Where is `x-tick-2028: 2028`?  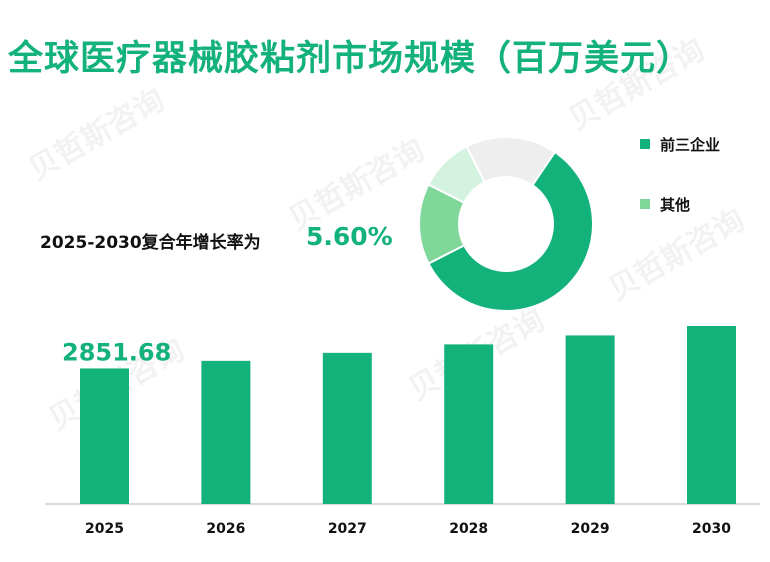 x-tick-2028: 2028 is located at coordinates (468, 529).